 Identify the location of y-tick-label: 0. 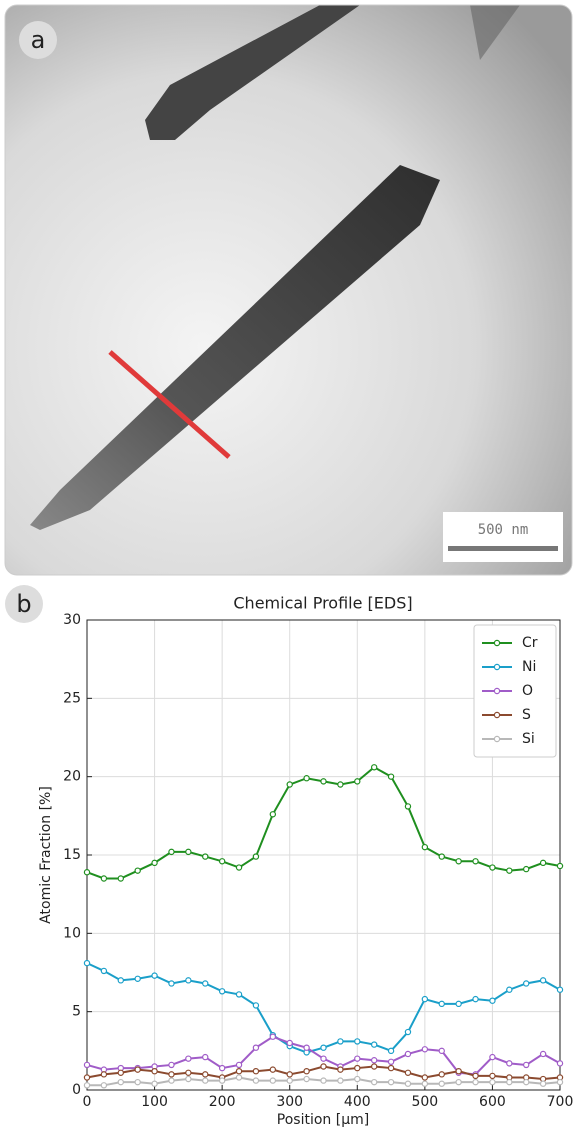
(76, 1090).